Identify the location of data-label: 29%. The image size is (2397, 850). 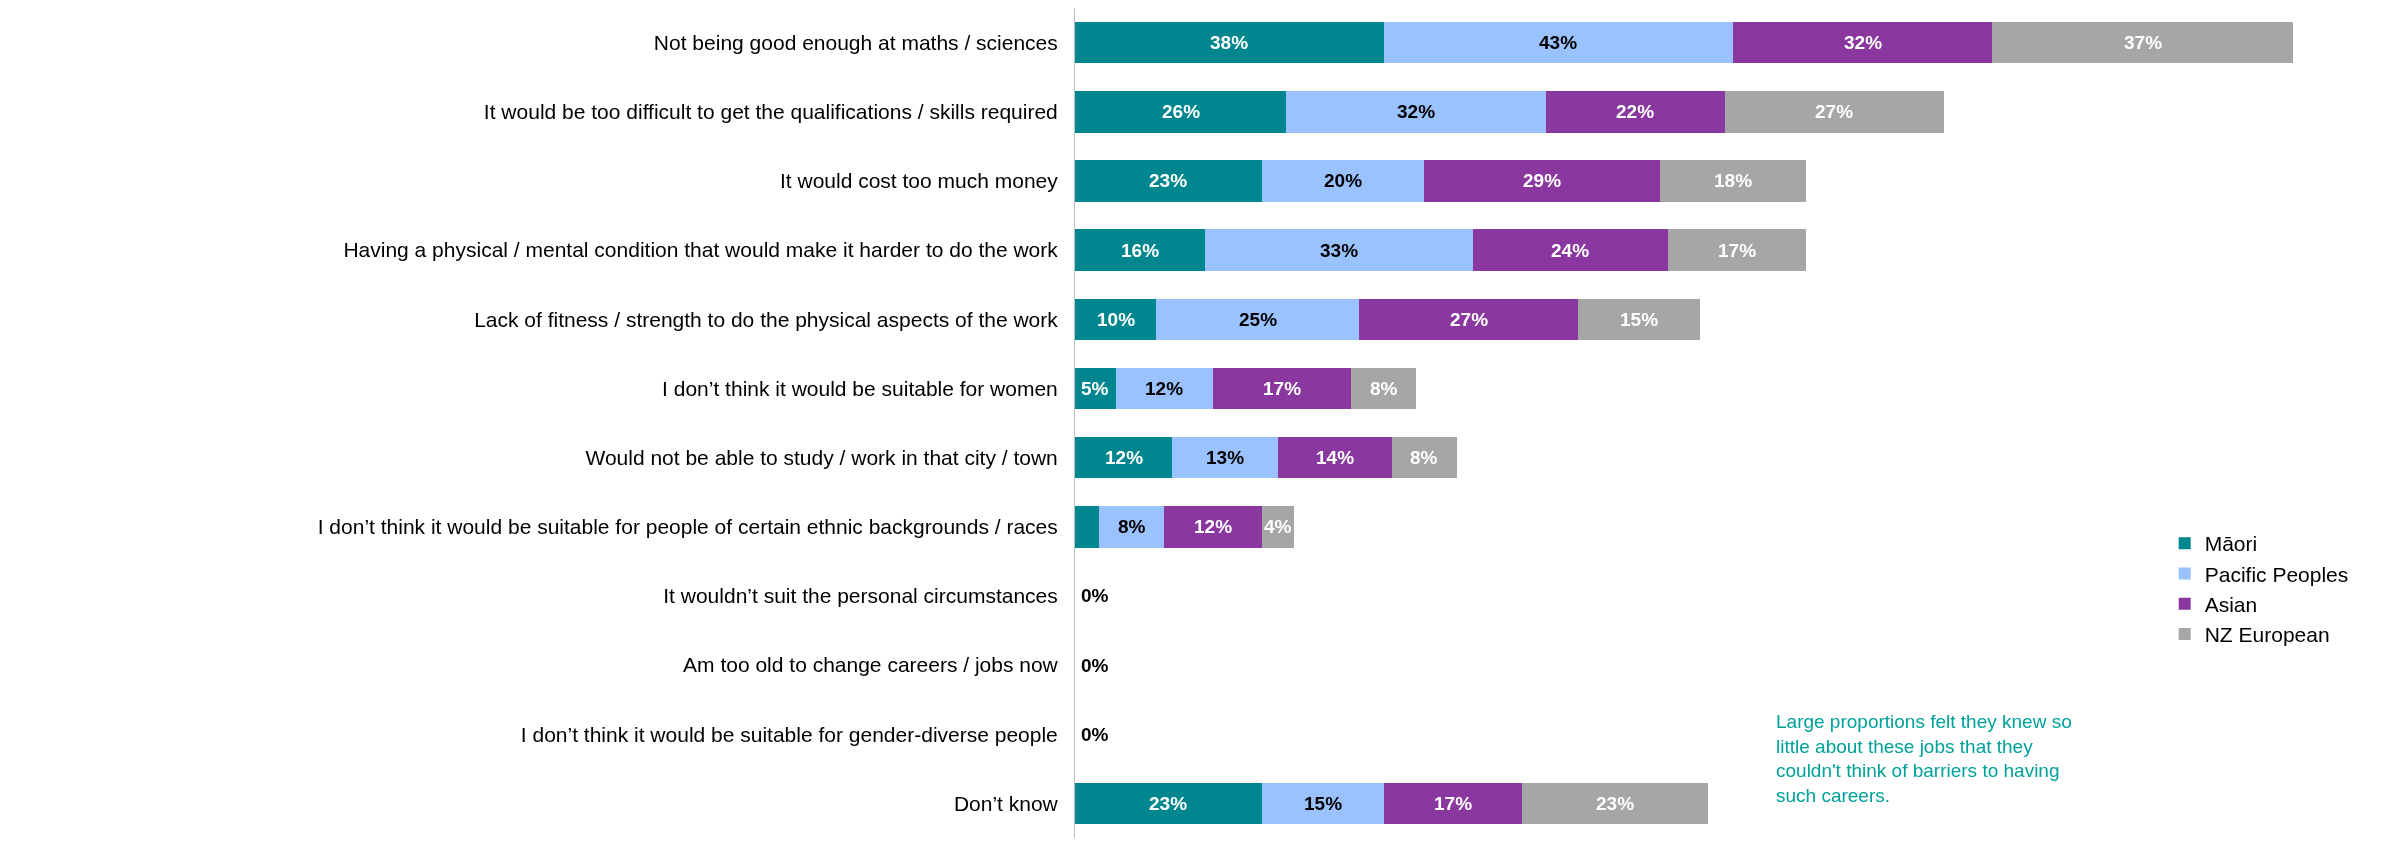
(1542, 180).